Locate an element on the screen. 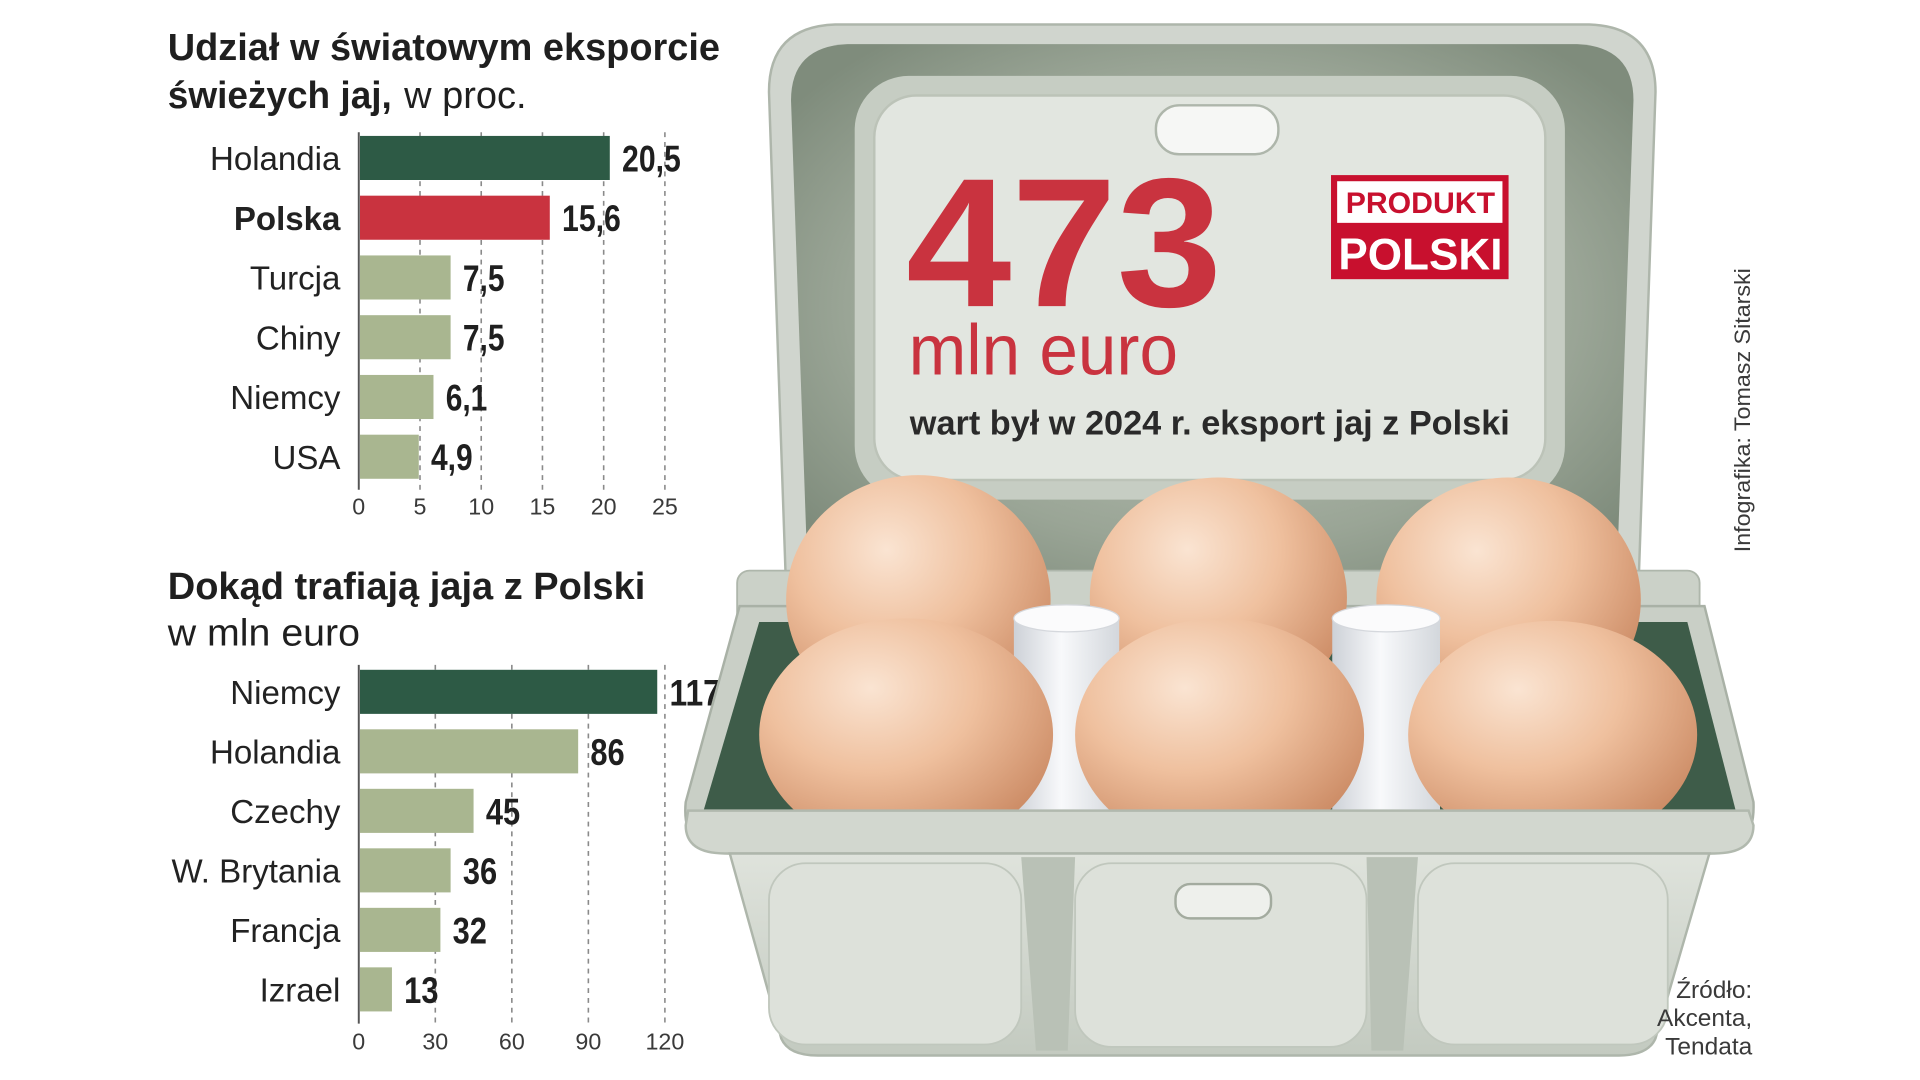  infographic-credit: Infografika: Tomasz Sitarski is located at coordinates (1742, 410).